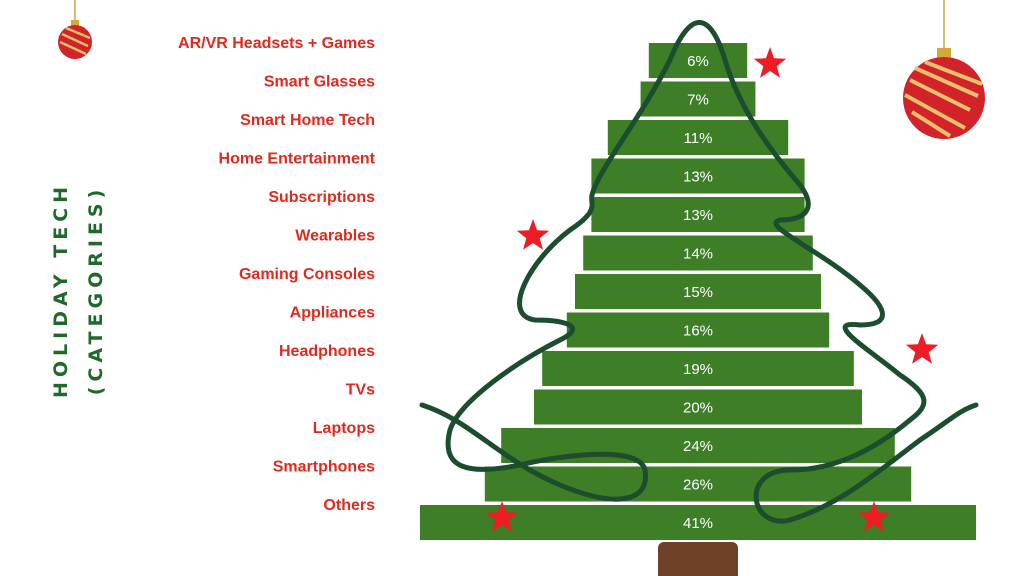 This screenshot has height=576, width=1024. Describe the element at coordinates (78, 290) in the screenshot. I see `chart-title: HOLIDAY TECH (CATEGORIES)` at that location.